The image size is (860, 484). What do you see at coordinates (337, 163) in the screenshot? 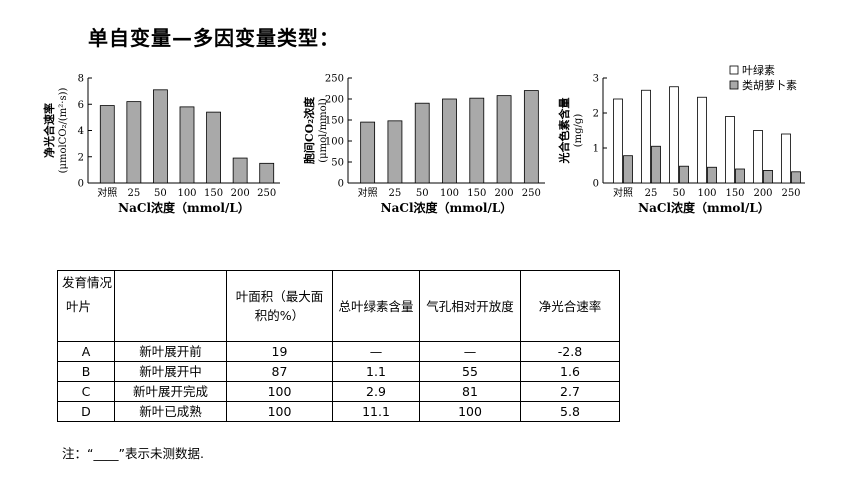
I see `y-tick-label: 50` at bounding box center [337, 163].